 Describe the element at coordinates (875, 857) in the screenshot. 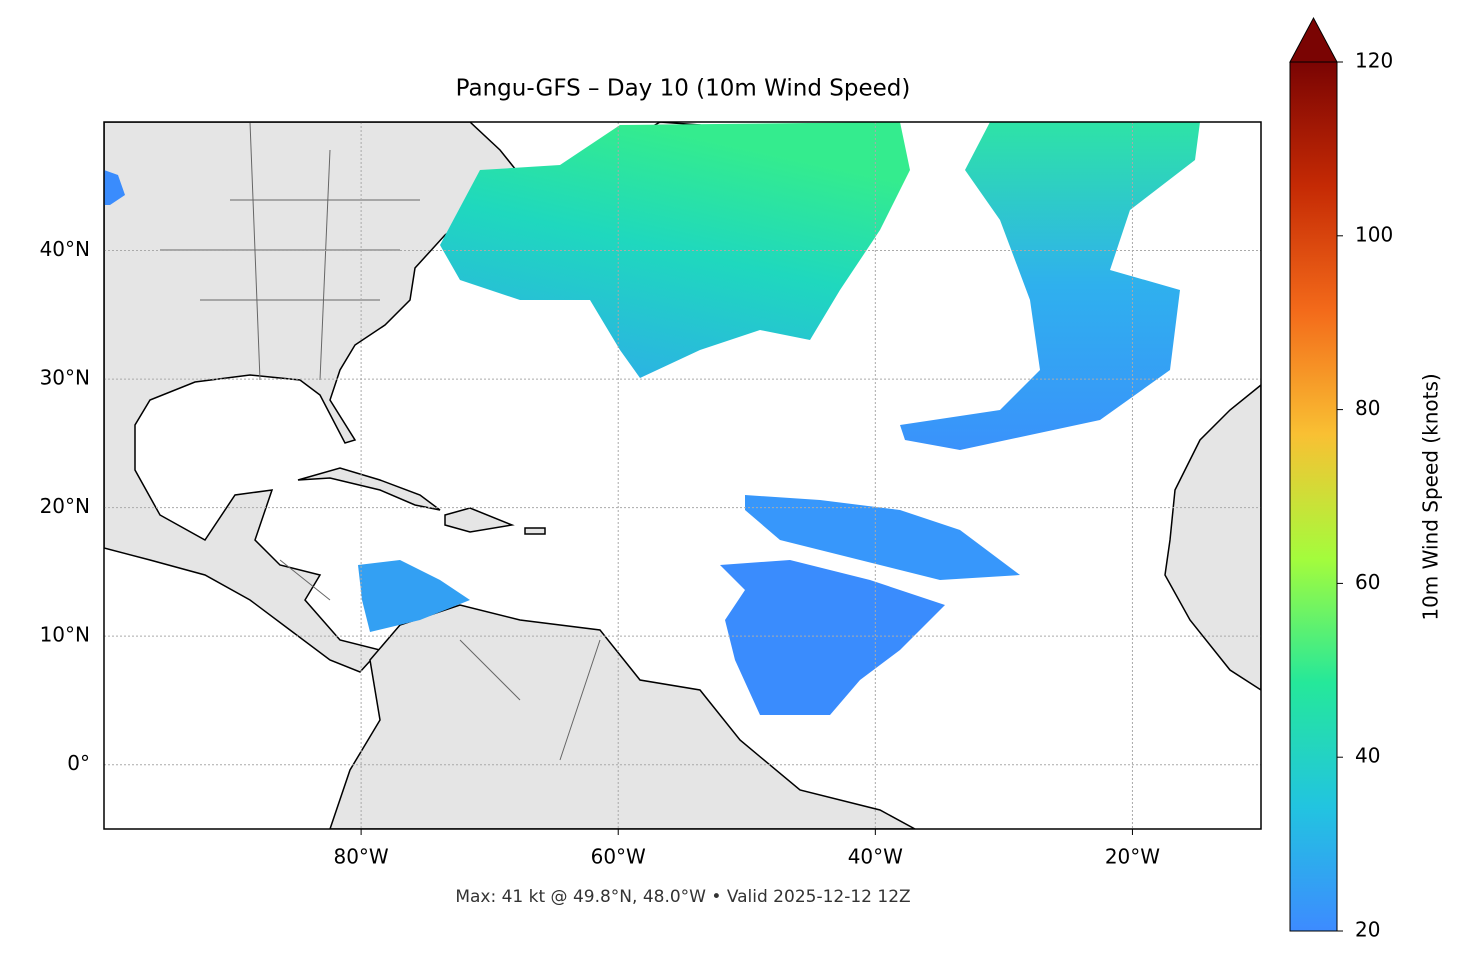

I see `x-tick-label: 40°W` at that location.